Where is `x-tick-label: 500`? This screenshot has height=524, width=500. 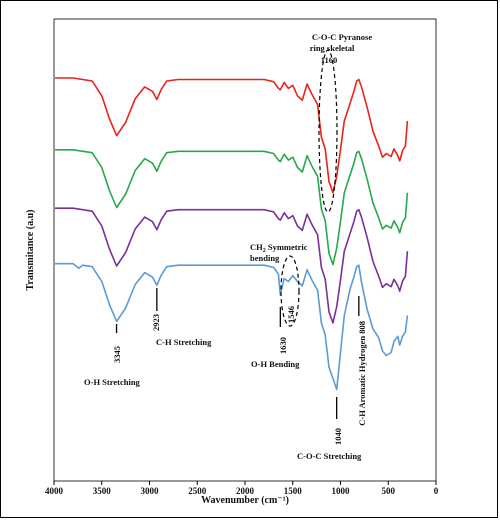 x-tick-label: 500 is located at coordinates (389, 491).